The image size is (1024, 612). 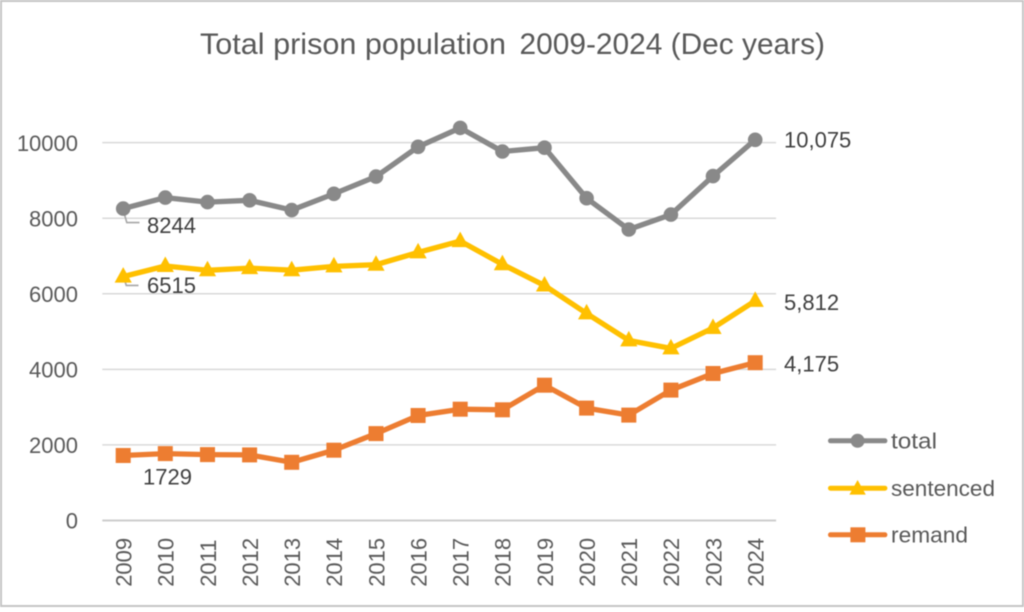 What do you see at coordinates (53, 294) in the screenshot?
I see `svg-text: 6000` at bounding box center [53, 294].